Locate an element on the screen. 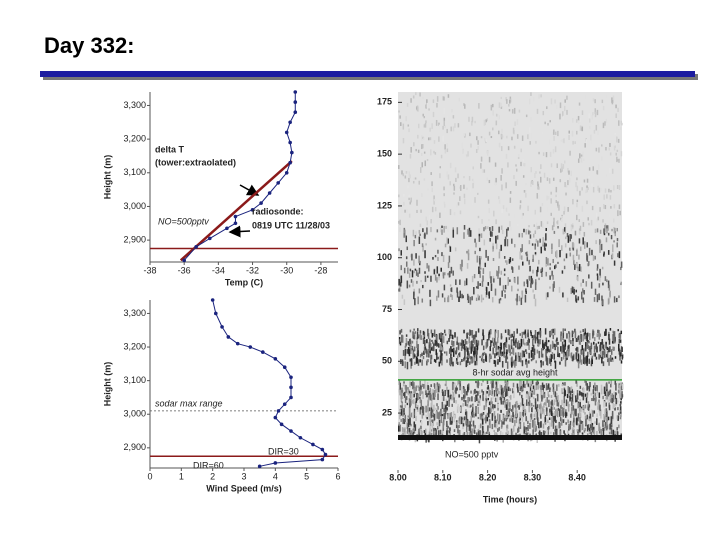 The image size is (720, 540). data-point is located at coordinates (235, 223).